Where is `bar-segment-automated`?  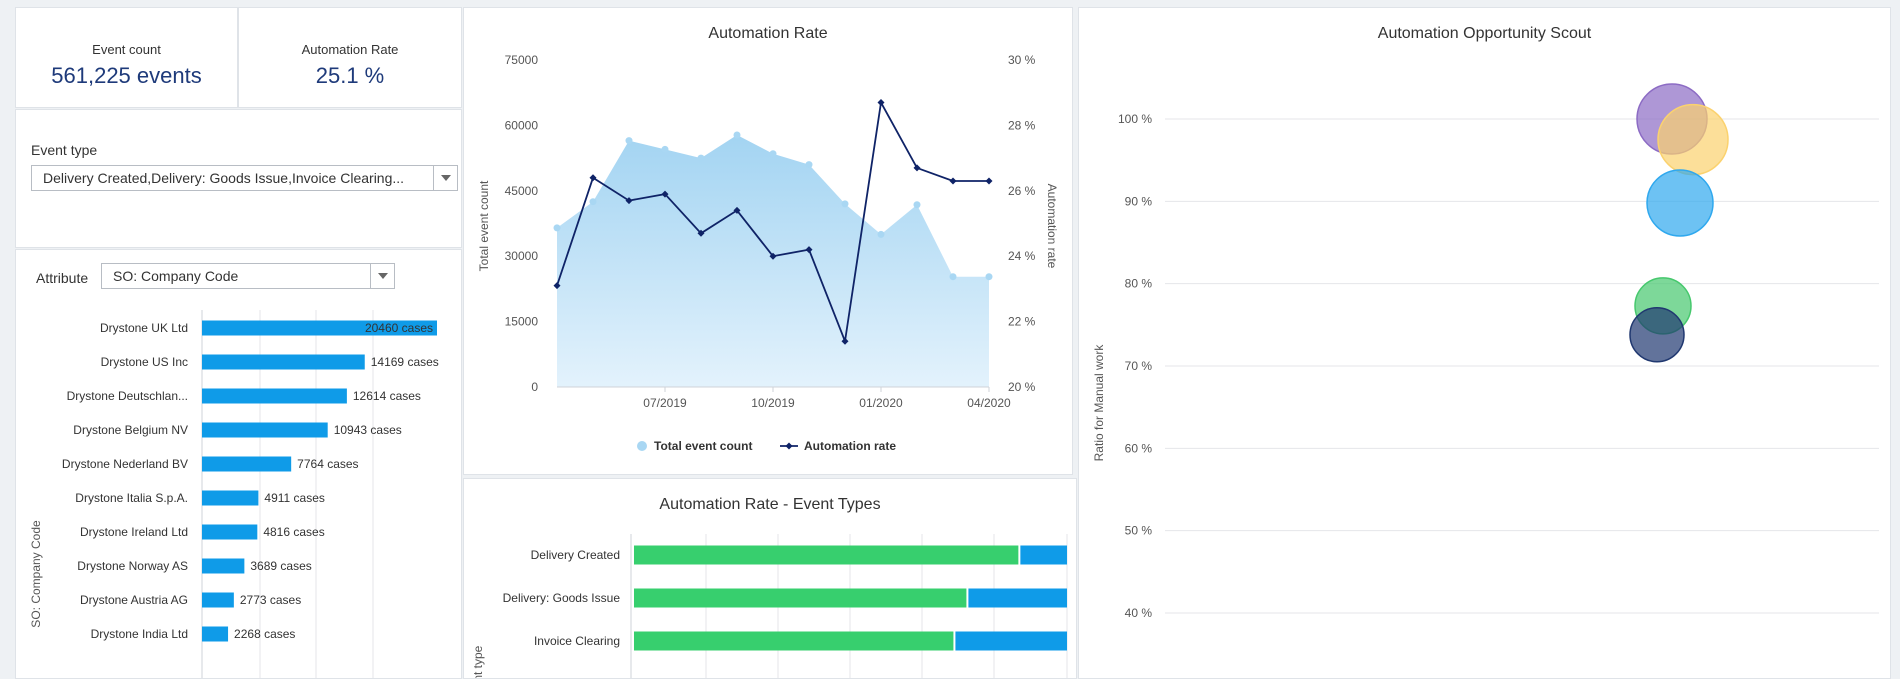 bar-segment-automated is located at coordinates (800, 598).